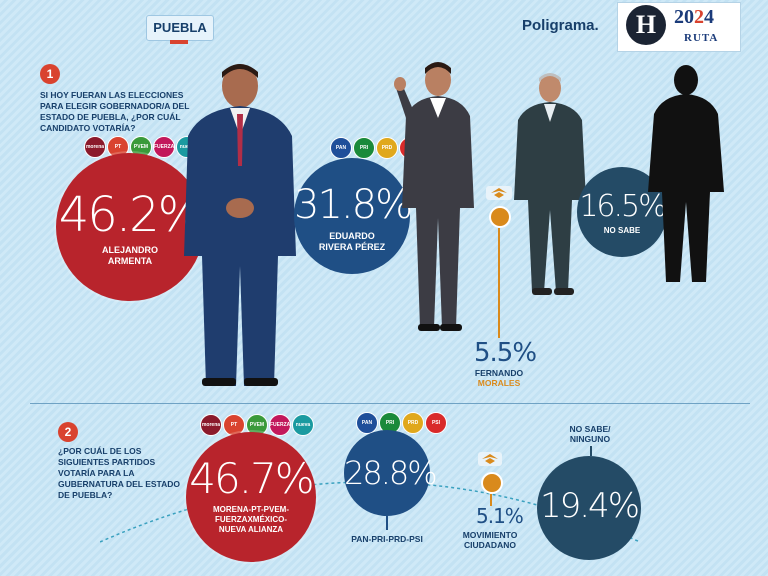 This screenshot has width=768, height=576. I want to click on rivera-photo, so click(434, 196).